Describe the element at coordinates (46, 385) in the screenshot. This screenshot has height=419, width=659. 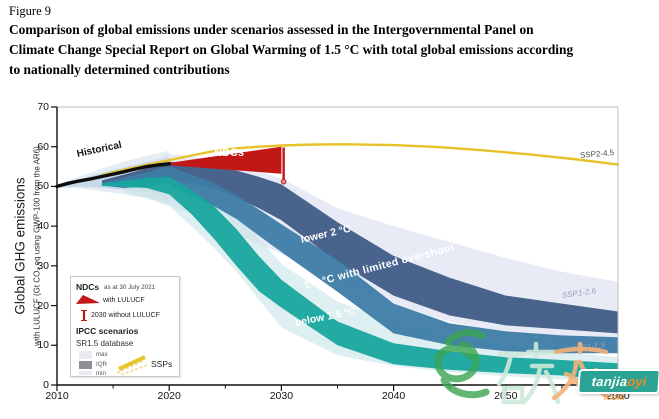
I see `y-tick-label: 0` at that location.